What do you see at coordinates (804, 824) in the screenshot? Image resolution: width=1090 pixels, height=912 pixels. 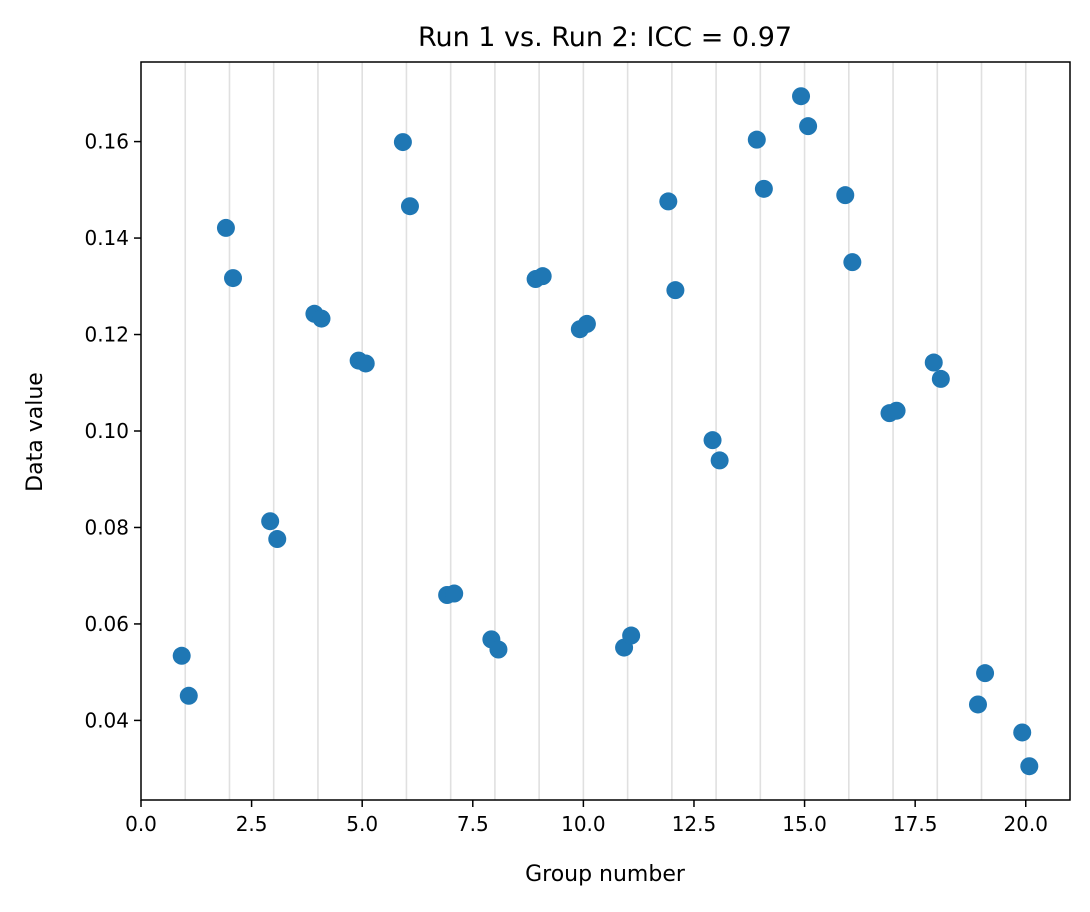 I see `x-tick-label: 15.0` at bounding box center [804, 824].